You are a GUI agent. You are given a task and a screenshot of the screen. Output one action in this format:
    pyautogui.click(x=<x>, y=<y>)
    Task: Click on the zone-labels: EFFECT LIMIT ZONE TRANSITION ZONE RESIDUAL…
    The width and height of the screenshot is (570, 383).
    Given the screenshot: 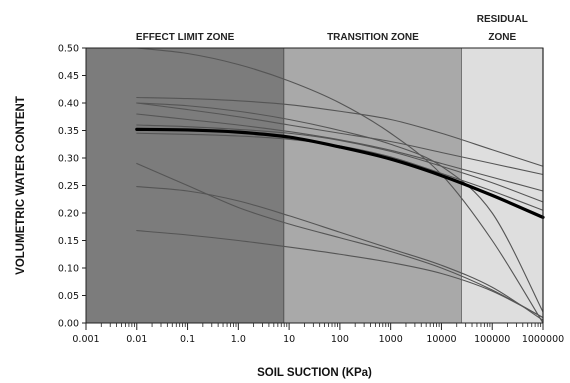 What is the action you would take?
    pyautogui.click(x=332, y=28)
    